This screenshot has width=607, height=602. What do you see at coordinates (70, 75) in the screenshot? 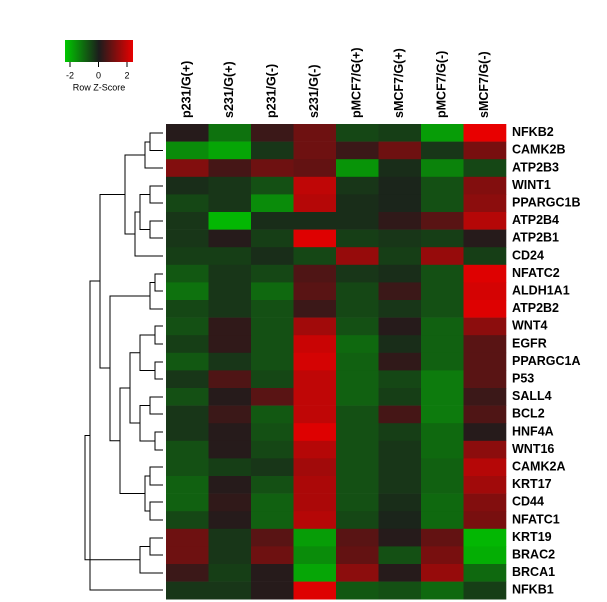
I see `color-key-tick-label: -2` at bounding box center [70, 75].